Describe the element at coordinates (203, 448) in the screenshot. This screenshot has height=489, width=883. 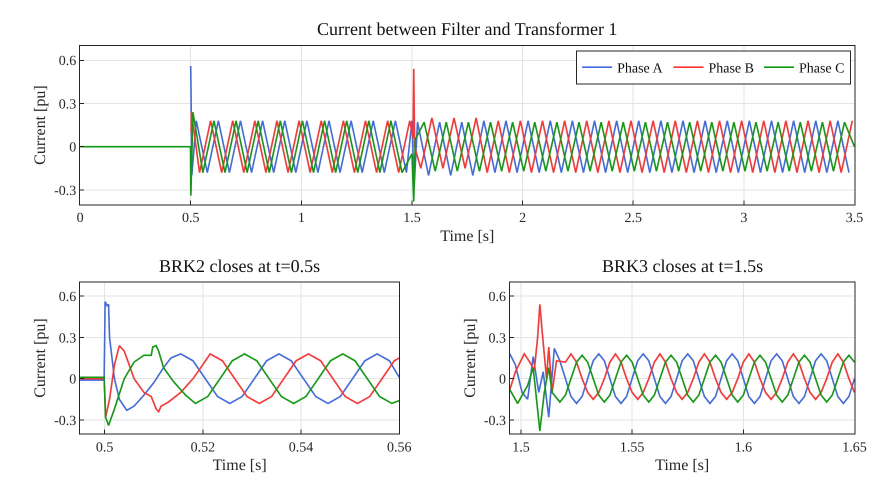
I see `x-tick-label: 0.52` at that location.